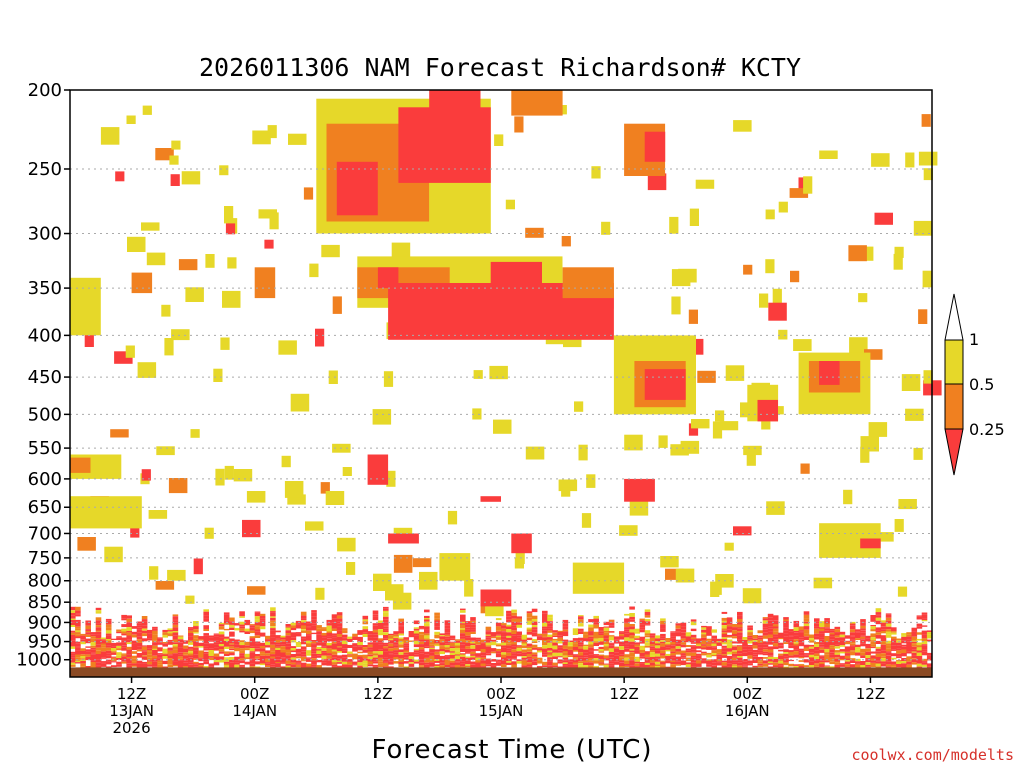  What do you see at coordinates (45, 414) in the screenshot?
I see `y-tick-label: 500` at bounding box center [45, 414].